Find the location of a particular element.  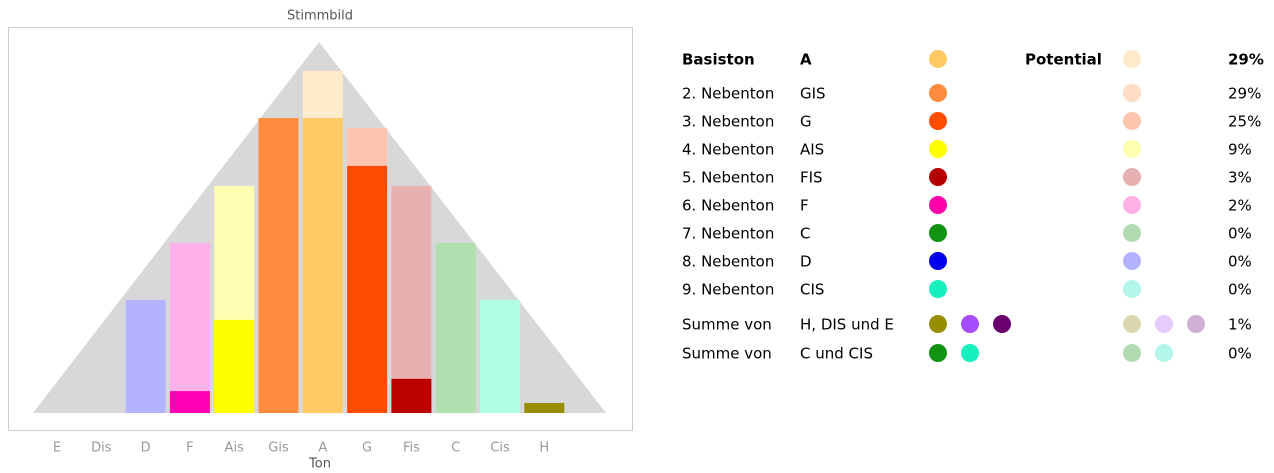

x-tick-label: G is located at coordinates (367, 448).